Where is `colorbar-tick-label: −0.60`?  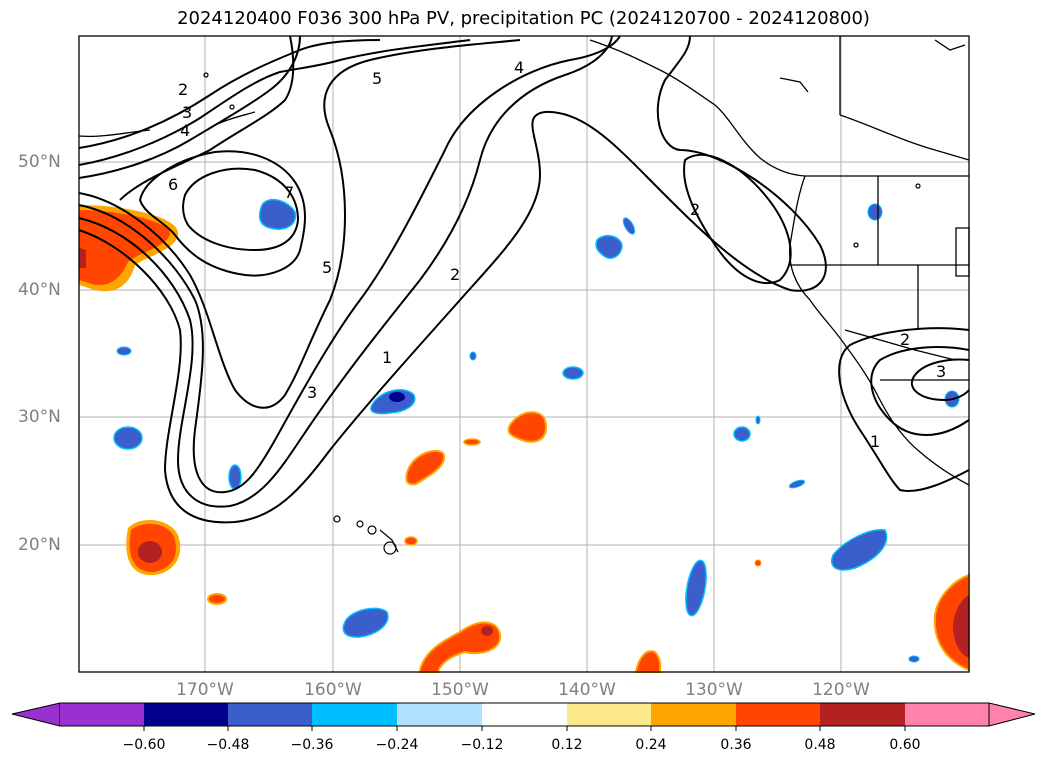 colorbar-tick-label: −0.60 is located at coordinates (144, 745).